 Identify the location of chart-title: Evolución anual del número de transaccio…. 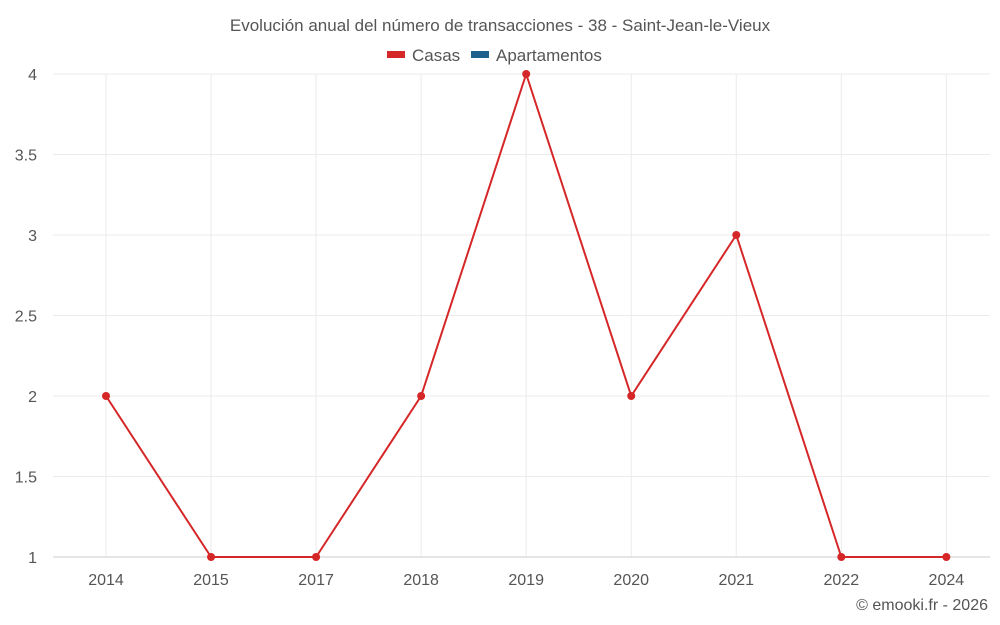
(500, 25).